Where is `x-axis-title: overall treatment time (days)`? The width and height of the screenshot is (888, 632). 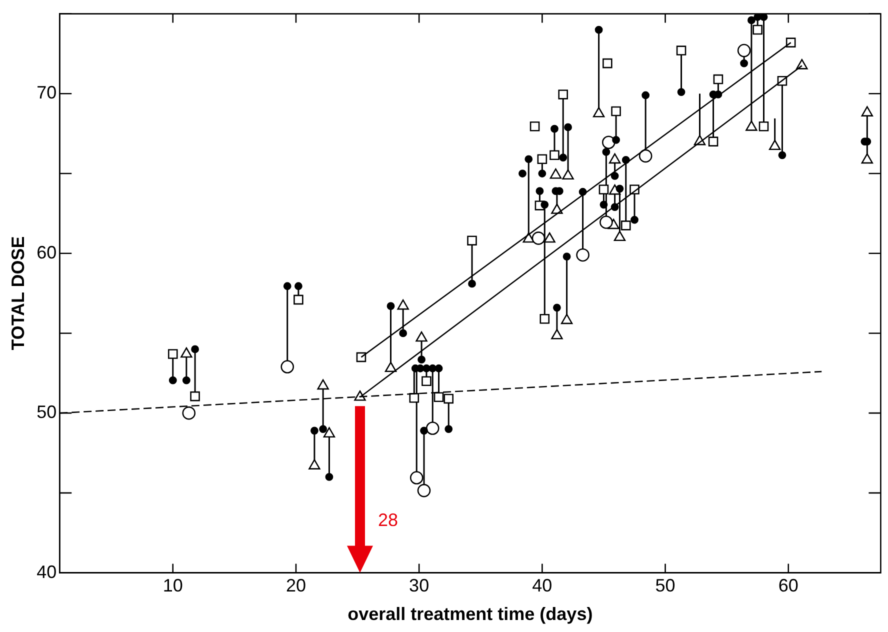 x-axis-title: overall treatment time (days) is located at coordinates (470, 614).